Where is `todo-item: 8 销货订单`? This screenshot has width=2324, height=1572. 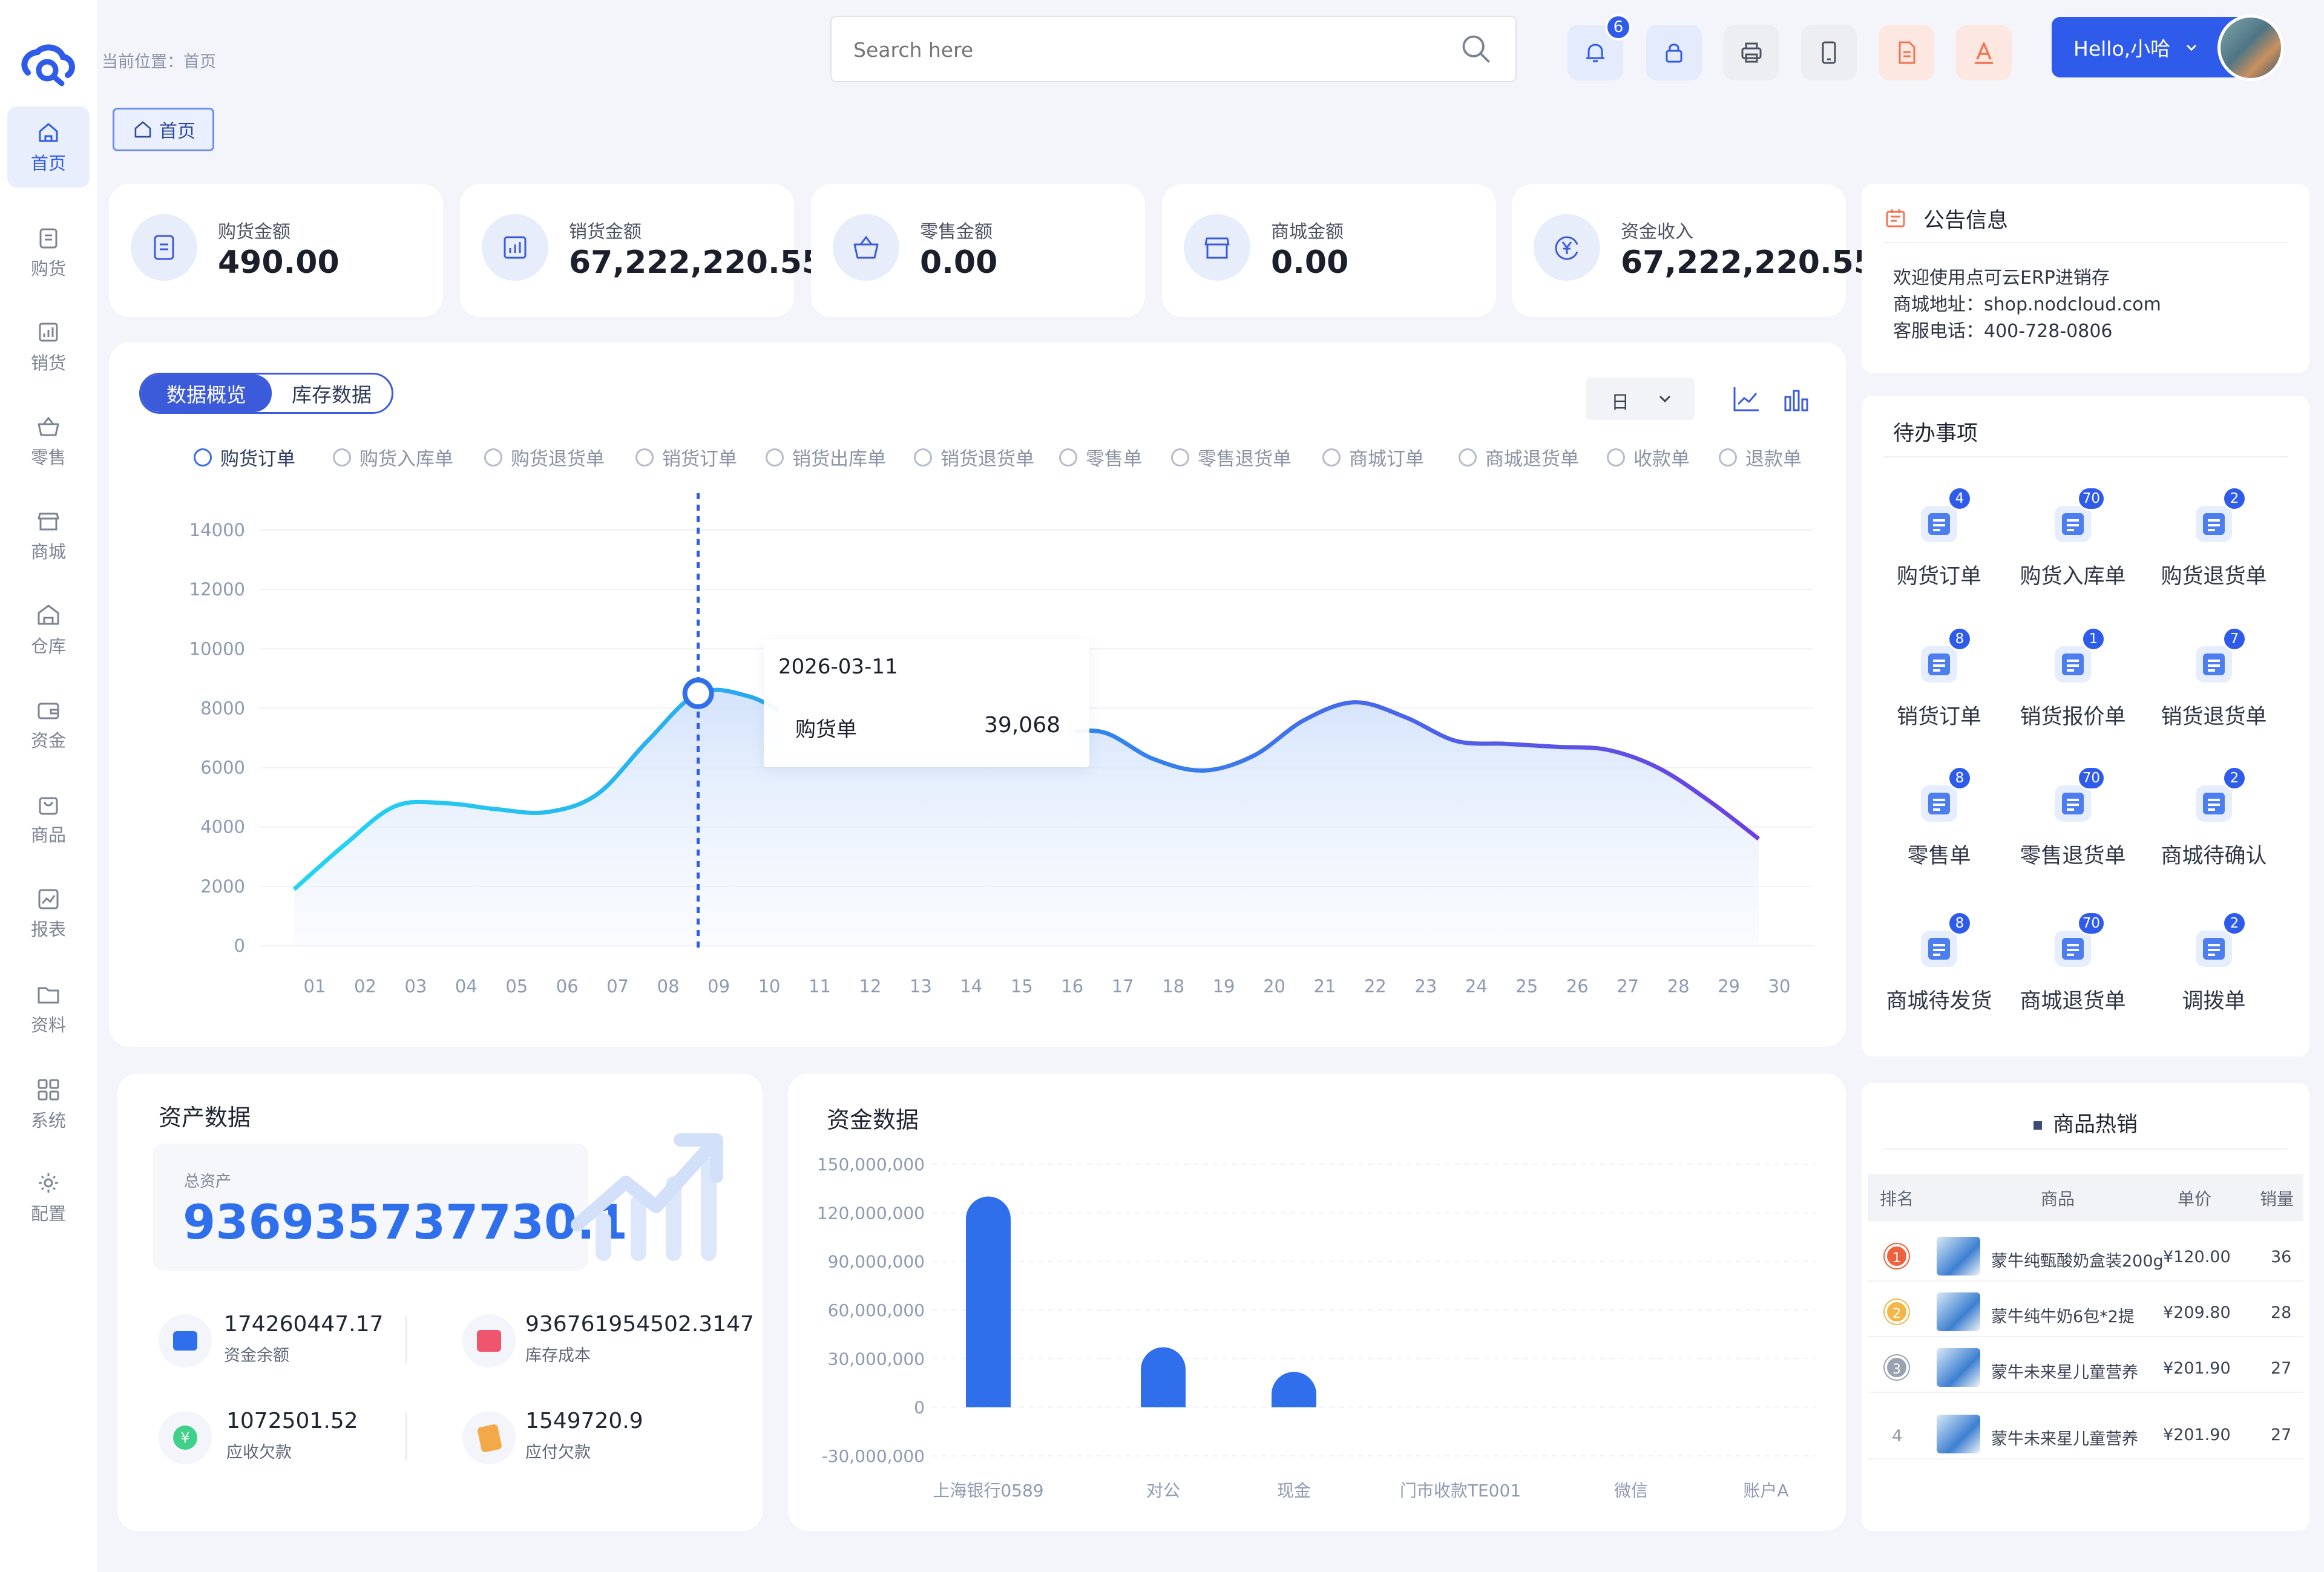
todo-item: 8 销货订单 is located at coordinates (1939, 679).